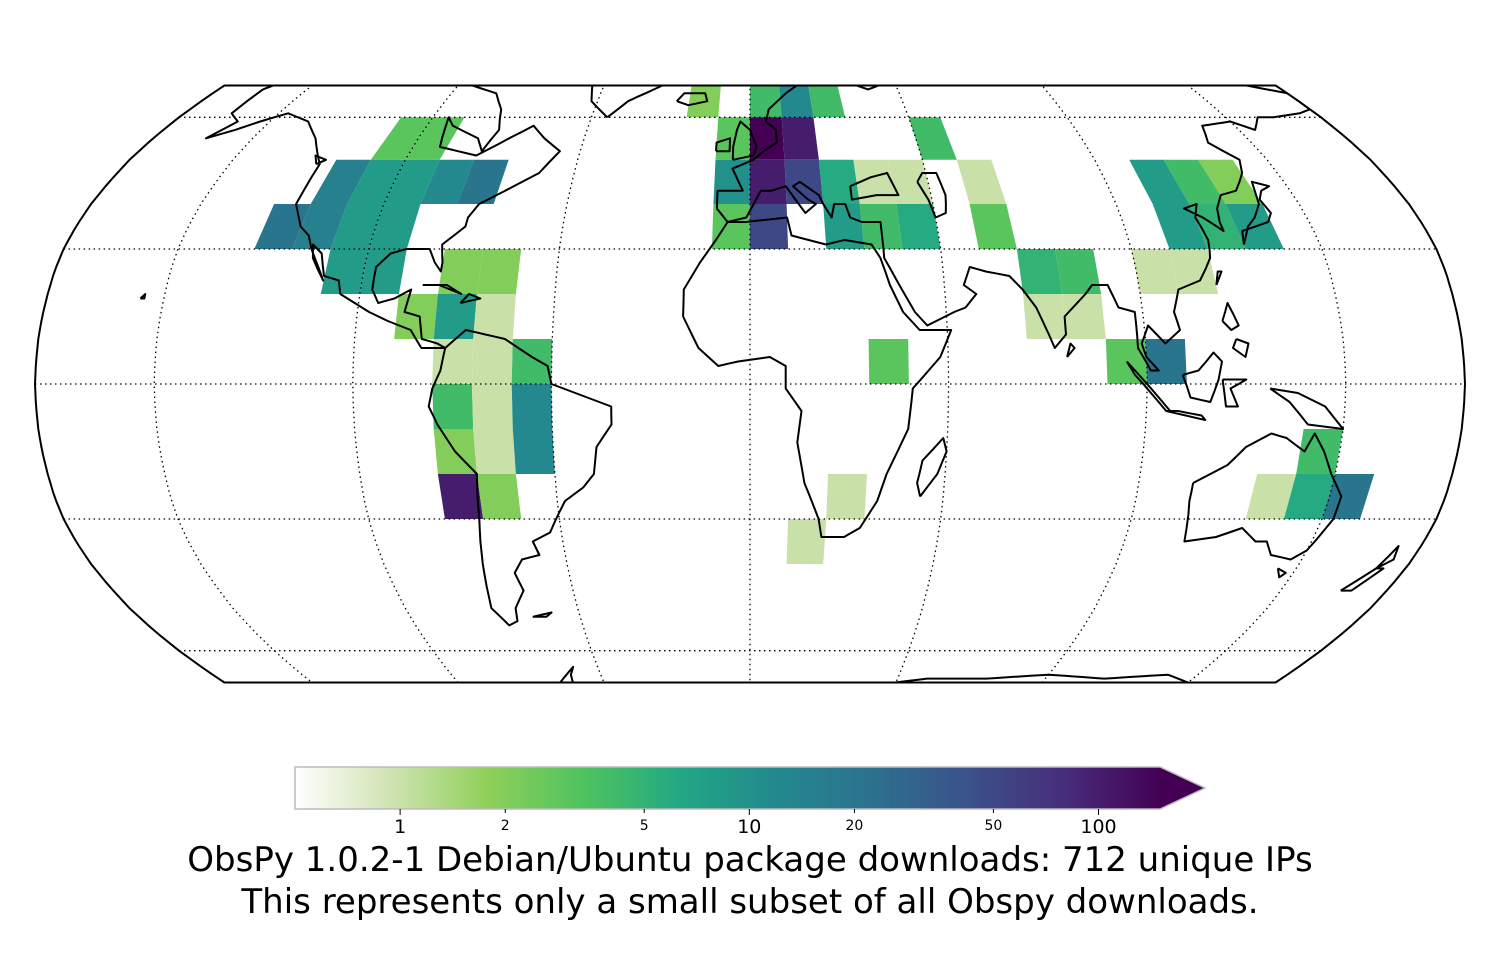 This screenshot has height=975, width=1500. What do you see at coordinates (993, 826) in the screenshot?
I see `colorbar-tick-label: 50` at bounding box center [993, 826].